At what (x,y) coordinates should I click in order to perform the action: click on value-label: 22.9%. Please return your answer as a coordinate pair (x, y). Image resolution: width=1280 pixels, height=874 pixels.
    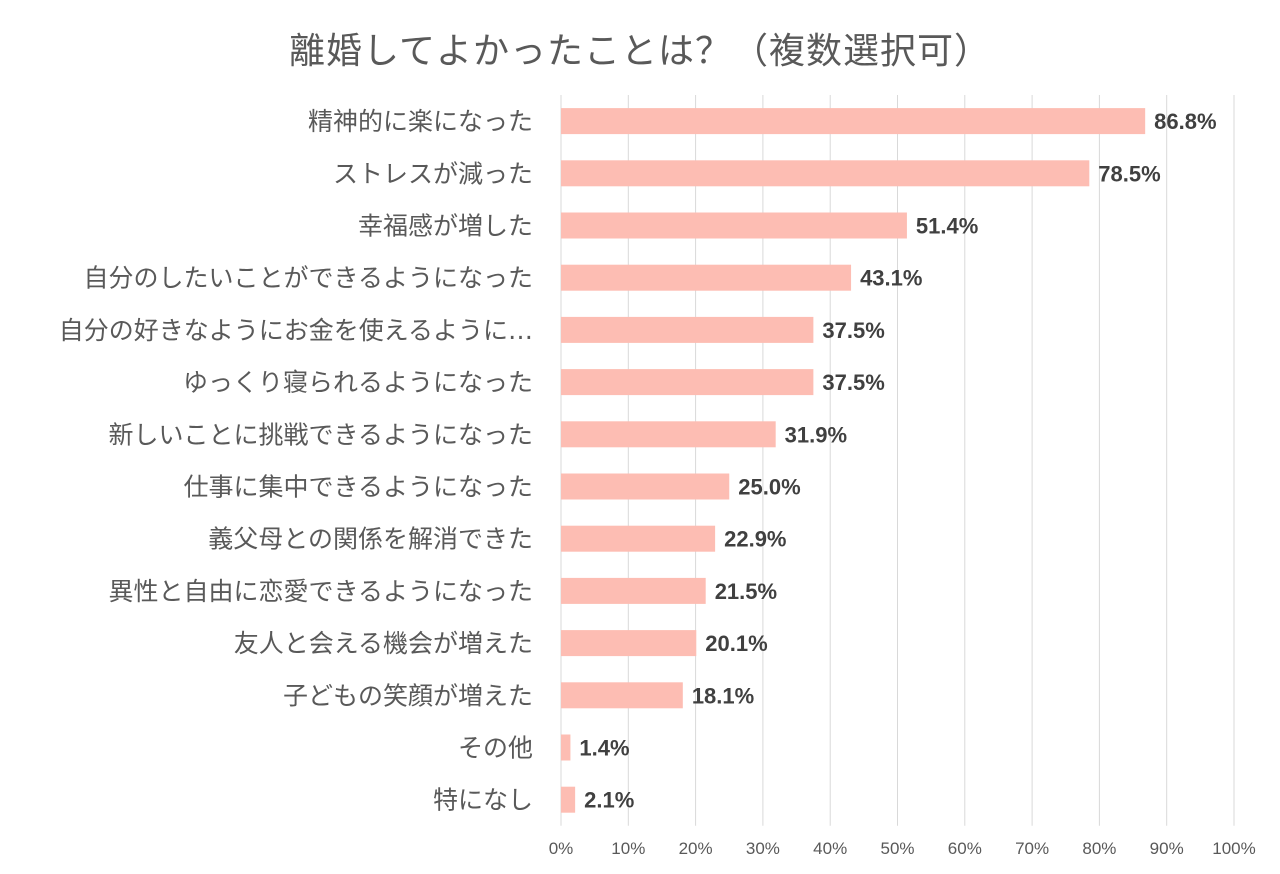
    Looking at the image, I should click on (755, 539).